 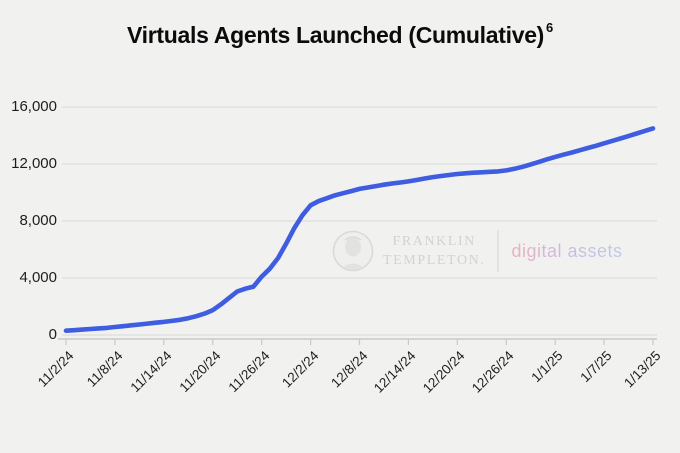 What do you see at coordinates (443, 372) in the screenshot?
I see `x-axis-tick-label: 12/20/24` at bounding box center [443, 372].